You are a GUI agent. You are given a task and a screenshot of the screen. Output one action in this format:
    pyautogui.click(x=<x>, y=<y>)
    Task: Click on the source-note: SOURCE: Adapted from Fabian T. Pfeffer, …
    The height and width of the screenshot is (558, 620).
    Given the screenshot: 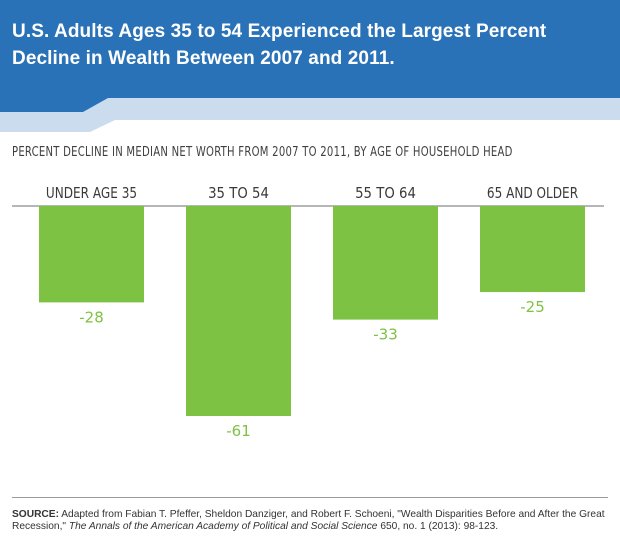 What is the action you would take?
    pyautogui.click(x=310, y=521)
    